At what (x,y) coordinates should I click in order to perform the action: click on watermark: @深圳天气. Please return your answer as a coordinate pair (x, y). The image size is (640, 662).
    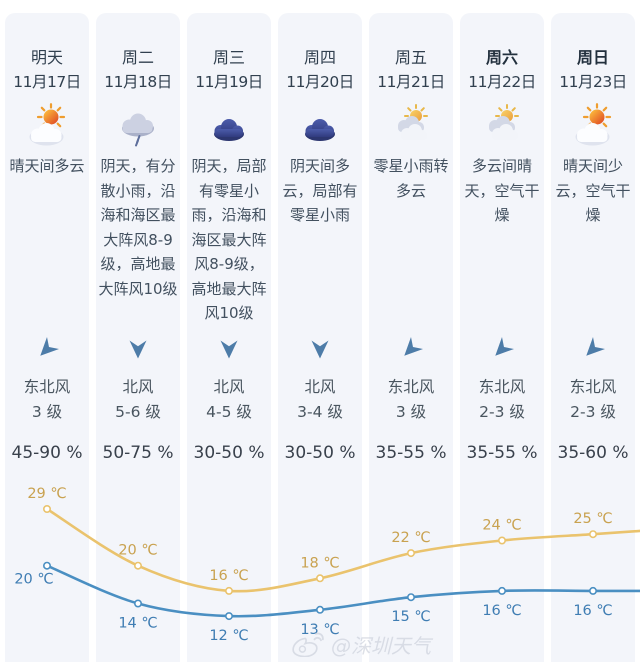
    Looking at the image, I should click on (361, 644).